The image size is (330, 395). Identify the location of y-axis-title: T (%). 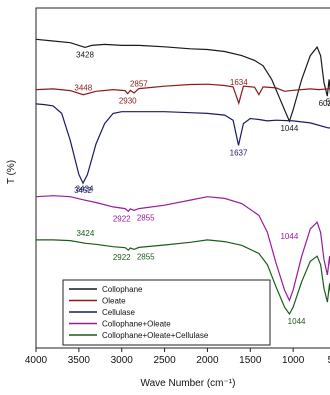
(11, 172).